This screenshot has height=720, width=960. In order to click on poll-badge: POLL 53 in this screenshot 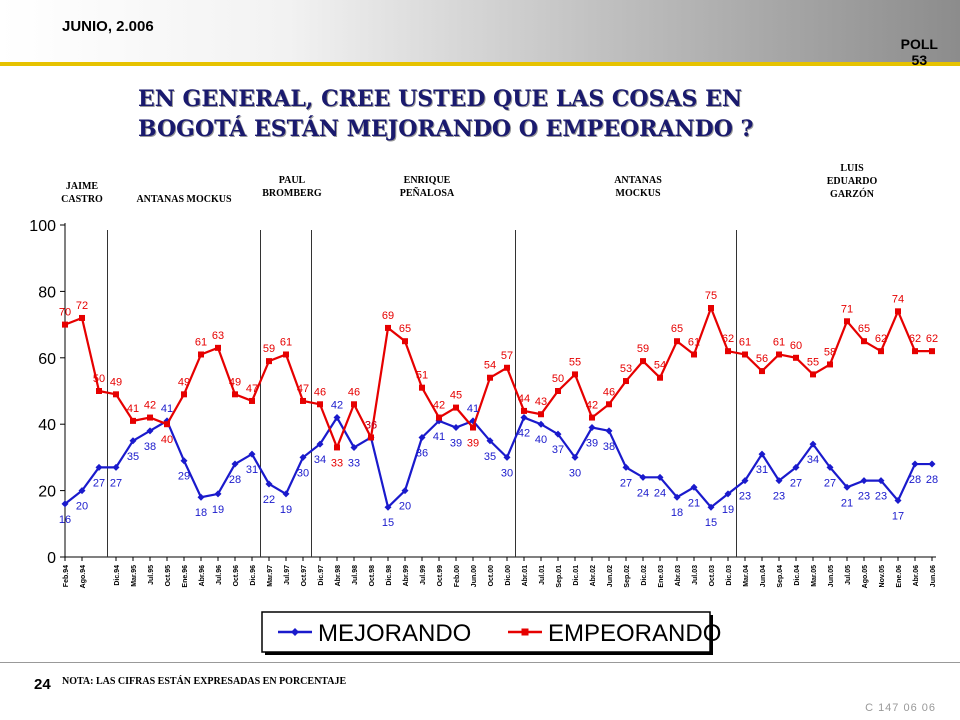, I will do `click(919, 52)`.